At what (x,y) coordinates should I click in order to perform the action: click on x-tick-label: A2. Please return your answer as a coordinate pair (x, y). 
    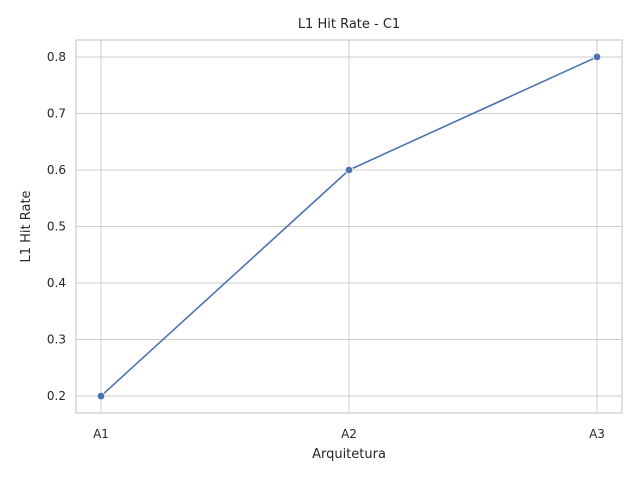
    Looking at the image, I should click on (349, 434).